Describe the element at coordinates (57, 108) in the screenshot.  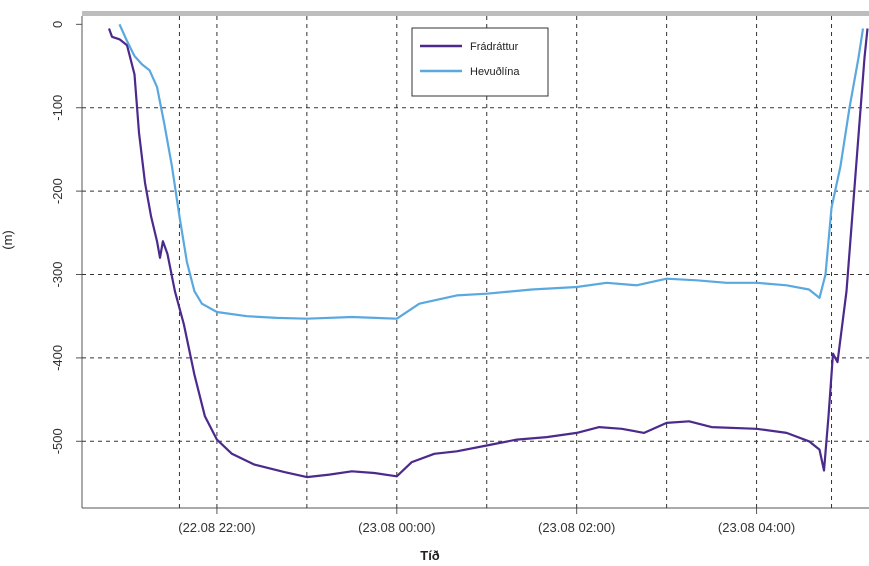
I see `y-tick-label: -100` at that location.